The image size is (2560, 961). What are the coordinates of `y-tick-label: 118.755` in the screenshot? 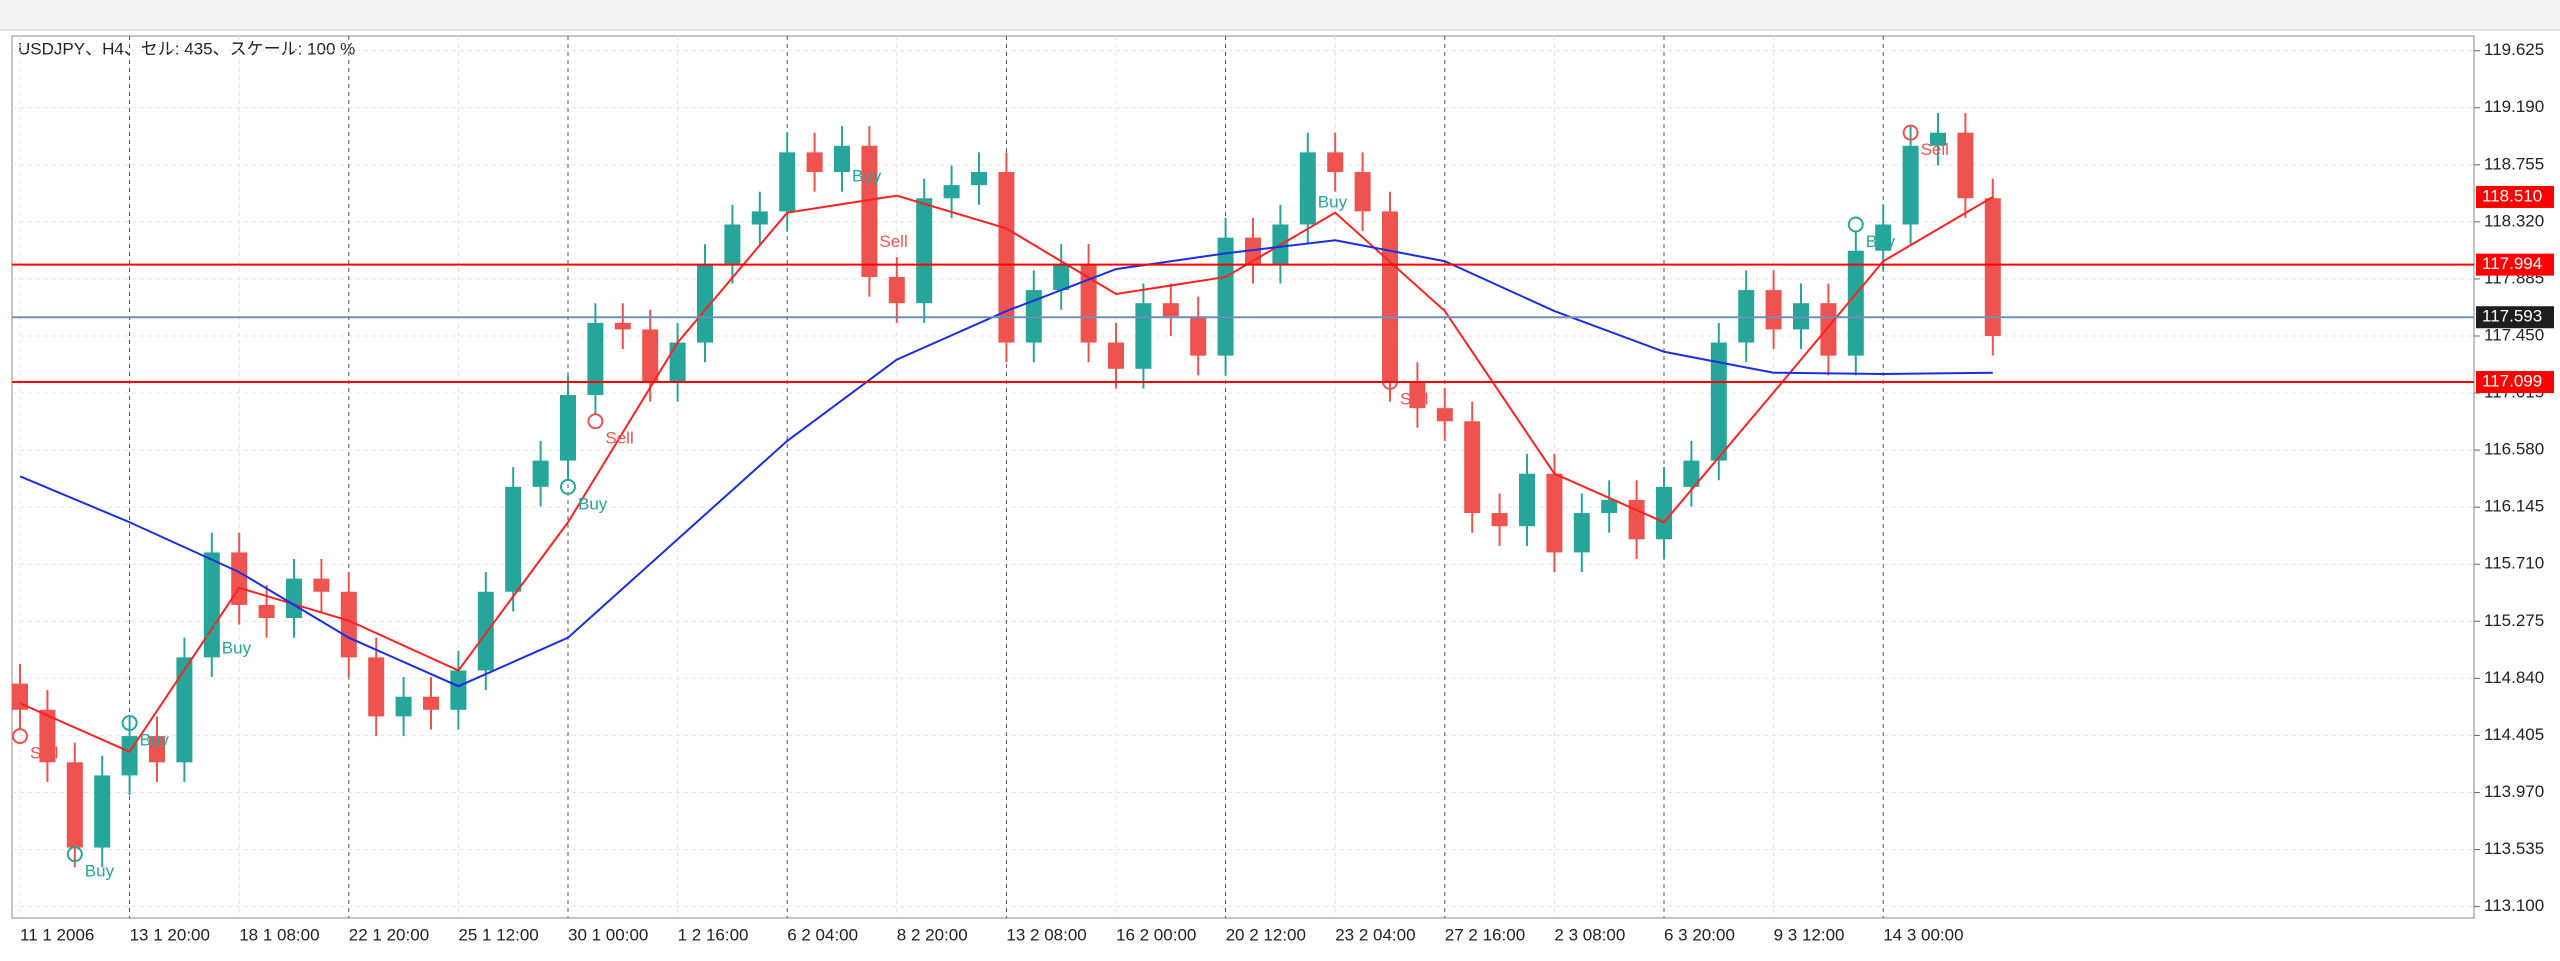 It's located at (2514, 163).